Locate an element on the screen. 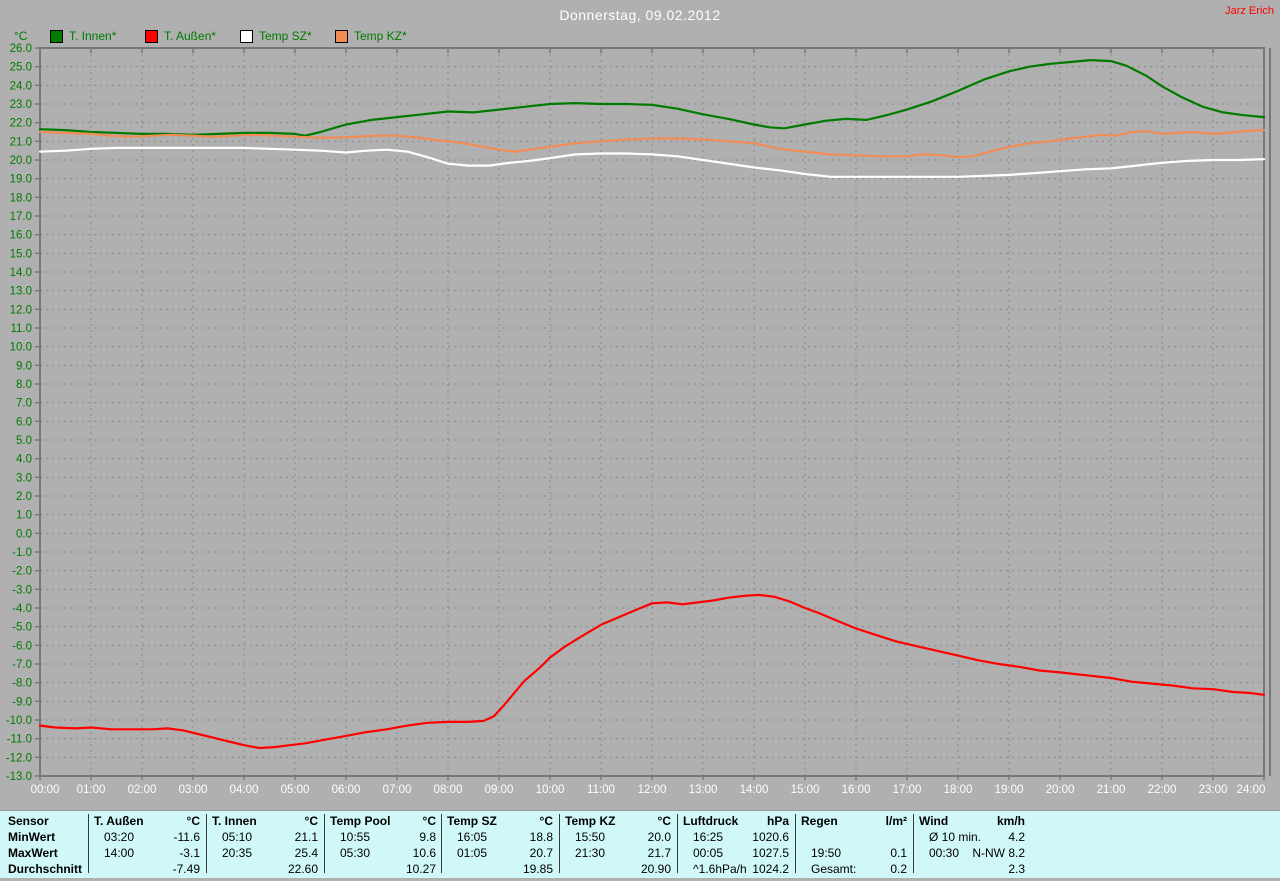 The width and height of the screenshot is (1280, 881). x-tick-label: 05:00 is located at coordinates (295, 790).